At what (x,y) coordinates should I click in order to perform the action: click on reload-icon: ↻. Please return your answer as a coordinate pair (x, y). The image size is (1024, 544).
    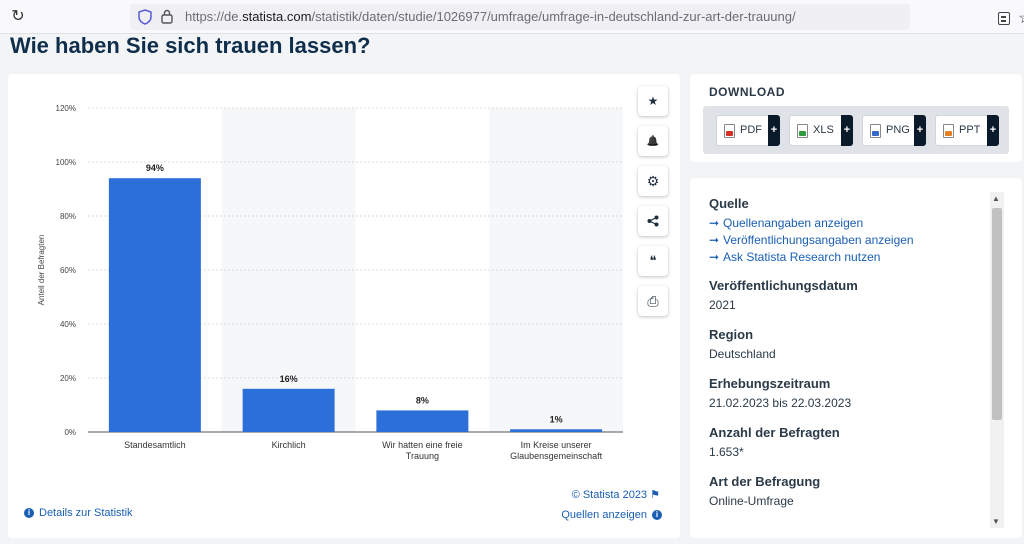
    Looking at the image, I should click on (18, 16).